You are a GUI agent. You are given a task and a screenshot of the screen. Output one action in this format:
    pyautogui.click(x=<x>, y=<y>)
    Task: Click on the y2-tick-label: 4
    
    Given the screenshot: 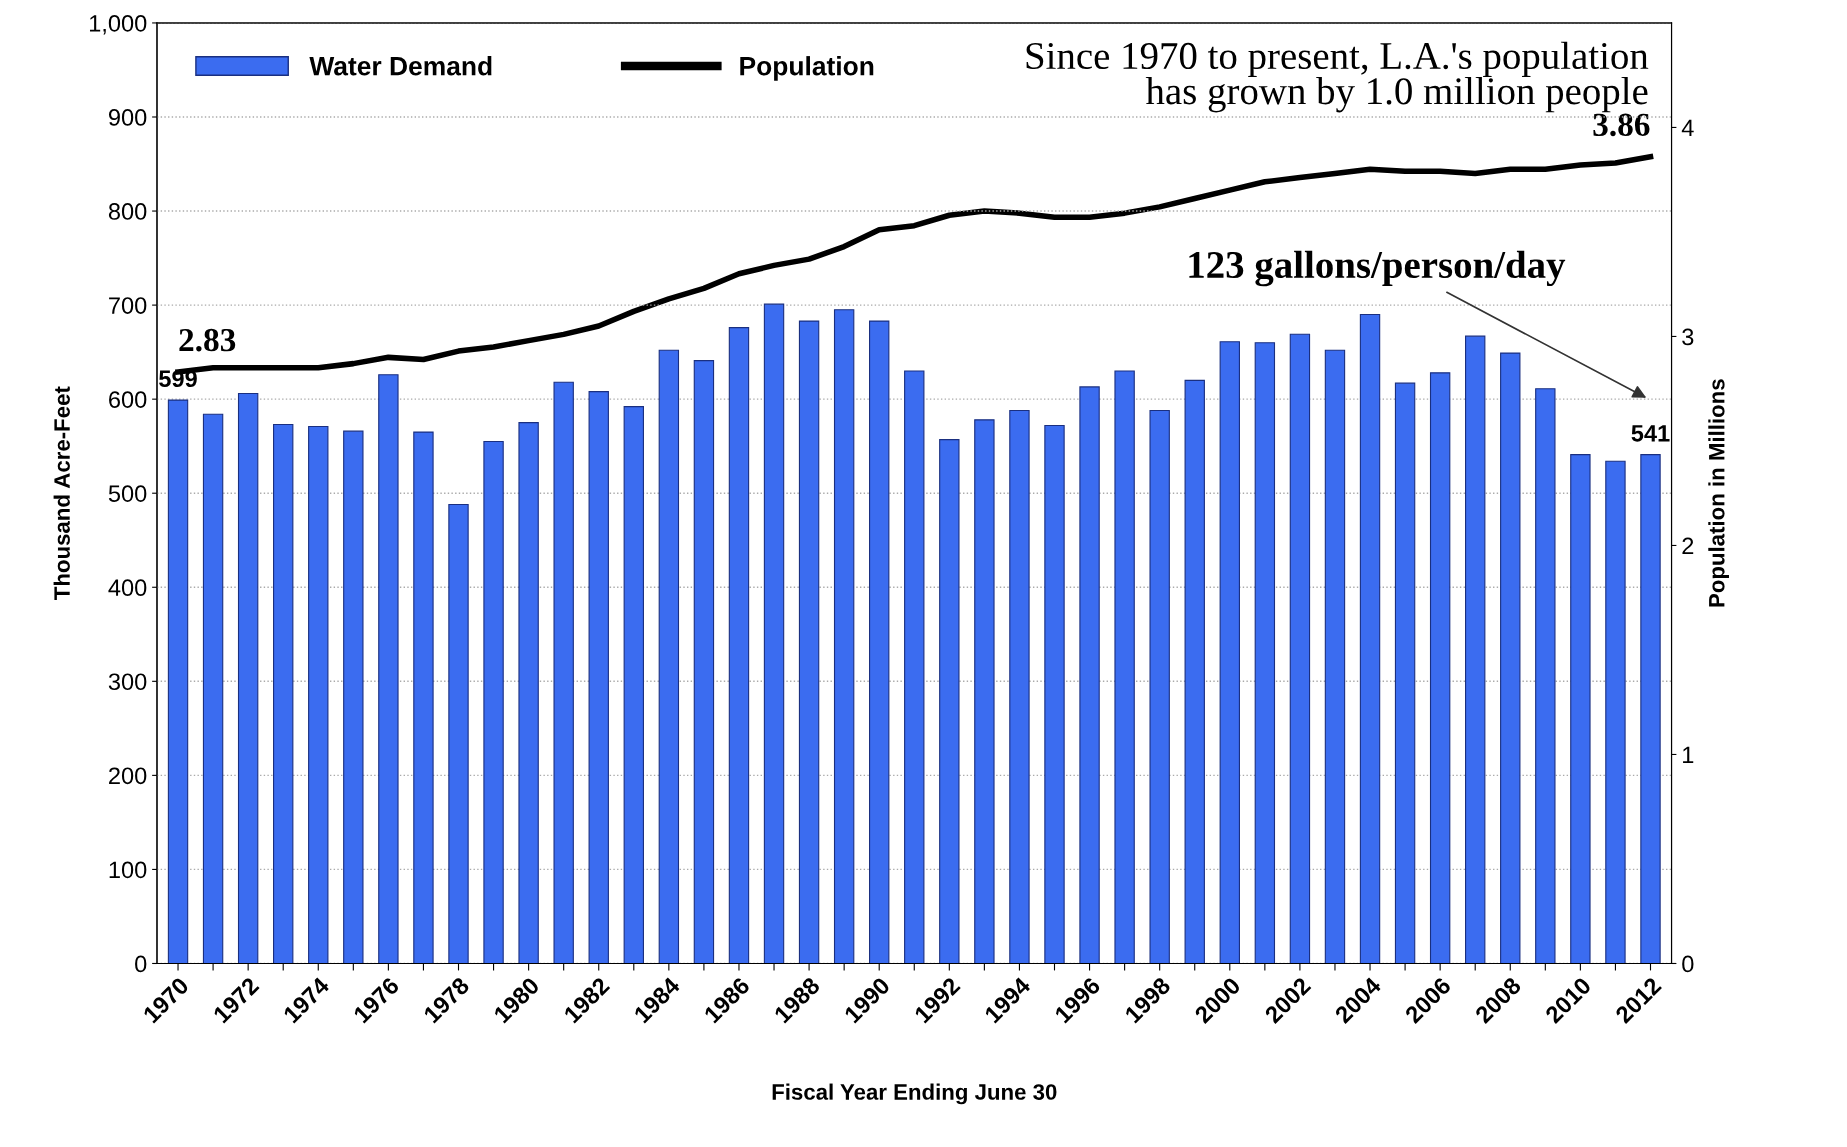 What is the action you would take?
    pyautogui.click(x=1687, y=127)
    